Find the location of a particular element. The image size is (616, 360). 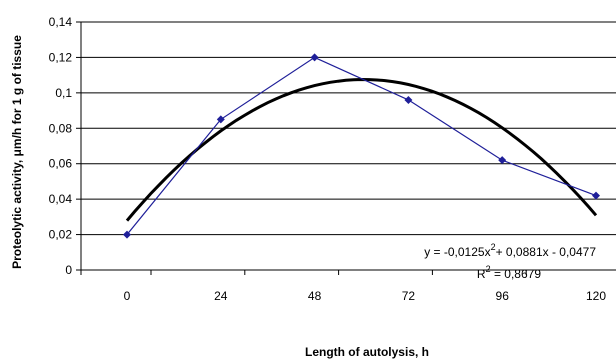

x-axis-title: Length of autolysis, h is located at coordinates (367, 352).